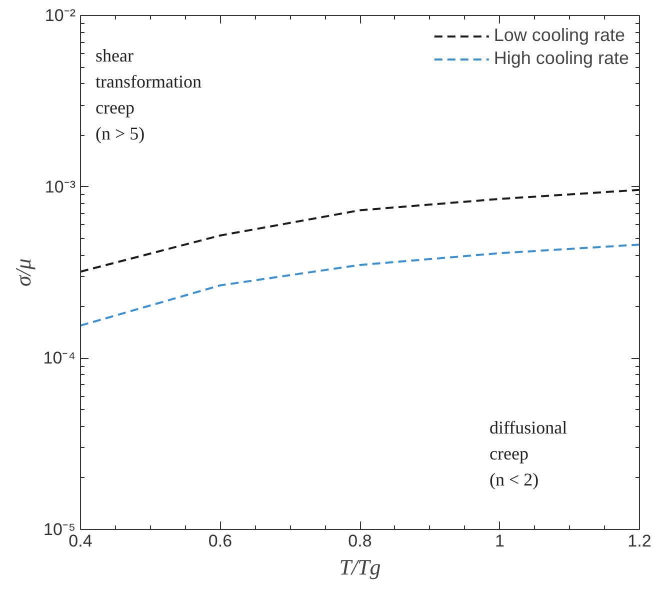  I want to click on legend-label: High cooling rate, so click(561, 58).